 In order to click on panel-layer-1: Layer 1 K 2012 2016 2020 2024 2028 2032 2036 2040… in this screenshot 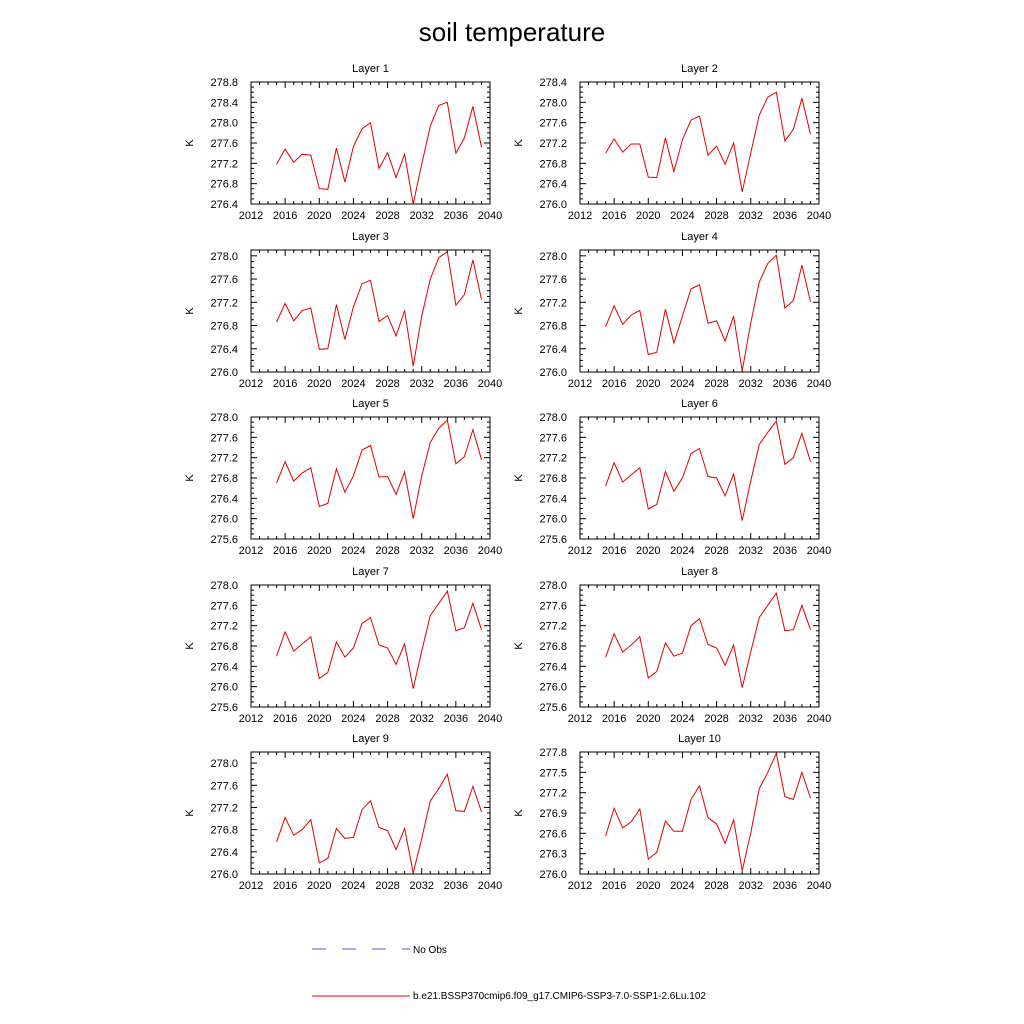, I will do `click(343, 142)`.